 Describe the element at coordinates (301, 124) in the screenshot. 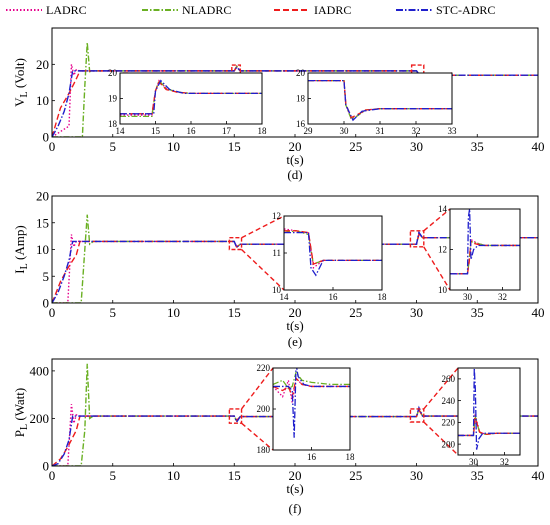

I see `inset-axis-ytick-label: 16` at that location.